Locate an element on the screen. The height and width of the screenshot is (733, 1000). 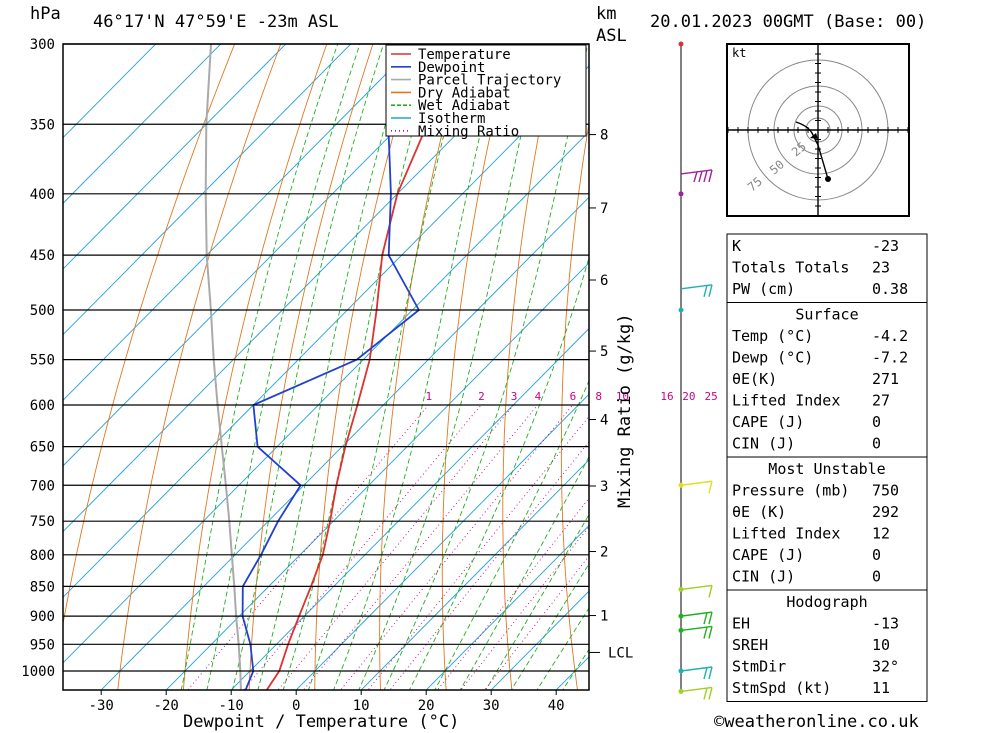
index-value: 12 is located at coordinates (881, 534).